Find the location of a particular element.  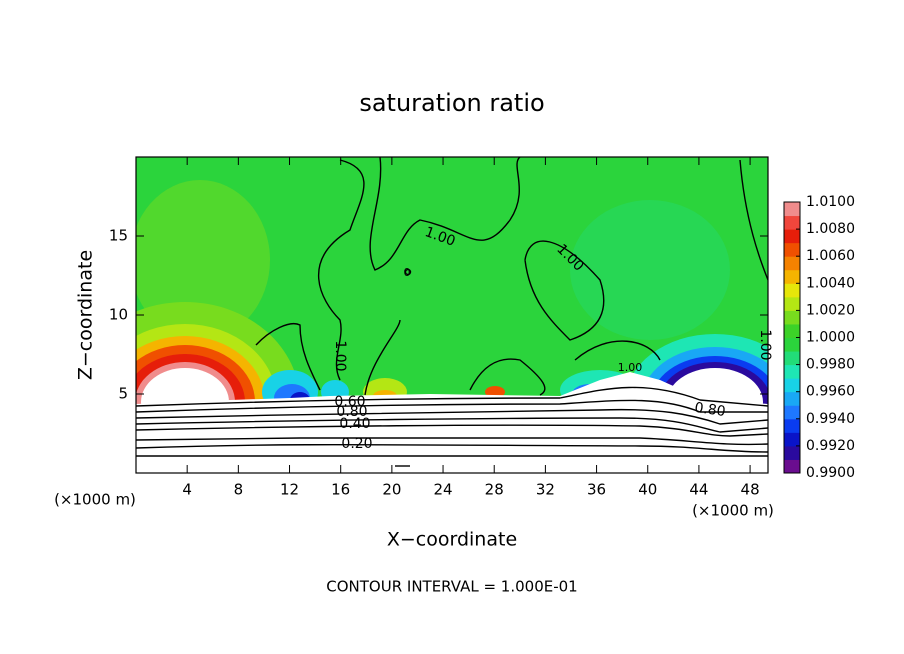

x-tick-label: 32 is located at coordinates (545, 490).